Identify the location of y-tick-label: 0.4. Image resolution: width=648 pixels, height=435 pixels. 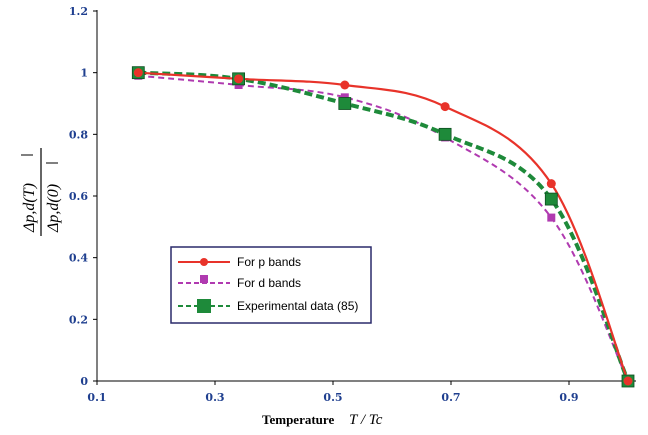
(78, 258).